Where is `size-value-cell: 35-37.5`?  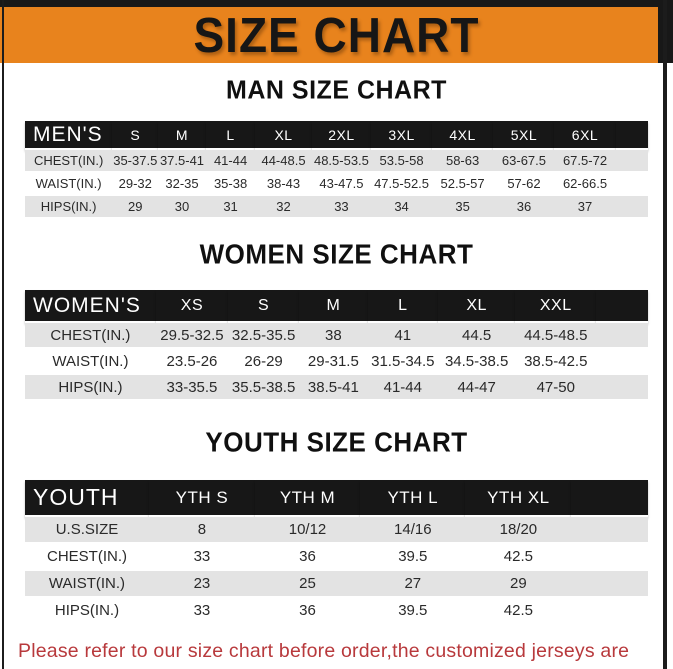
size-value-cell: 35-37.5 is located at coordinates (135, 161).